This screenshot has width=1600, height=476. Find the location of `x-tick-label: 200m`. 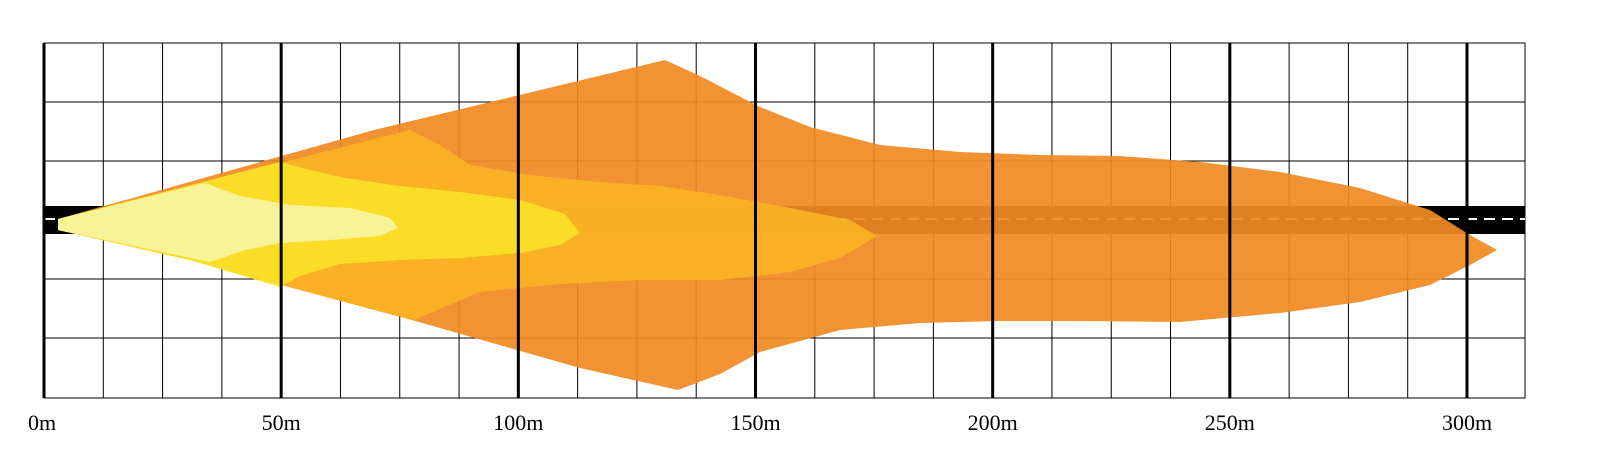

x-tick-label: 200m is located at coordinates (993, 422).